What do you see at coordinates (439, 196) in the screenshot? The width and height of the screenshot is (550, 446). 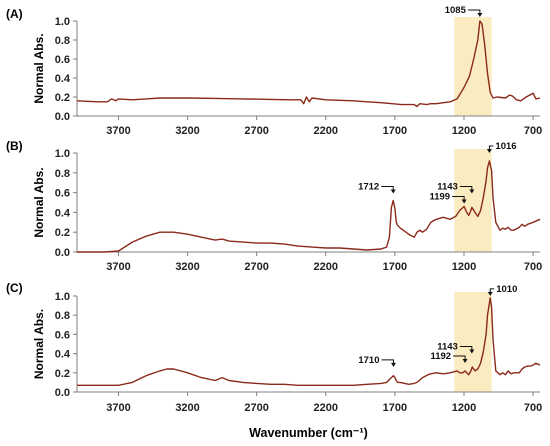 I see `annotation-label: 1199` at bounding box center [439, 196].